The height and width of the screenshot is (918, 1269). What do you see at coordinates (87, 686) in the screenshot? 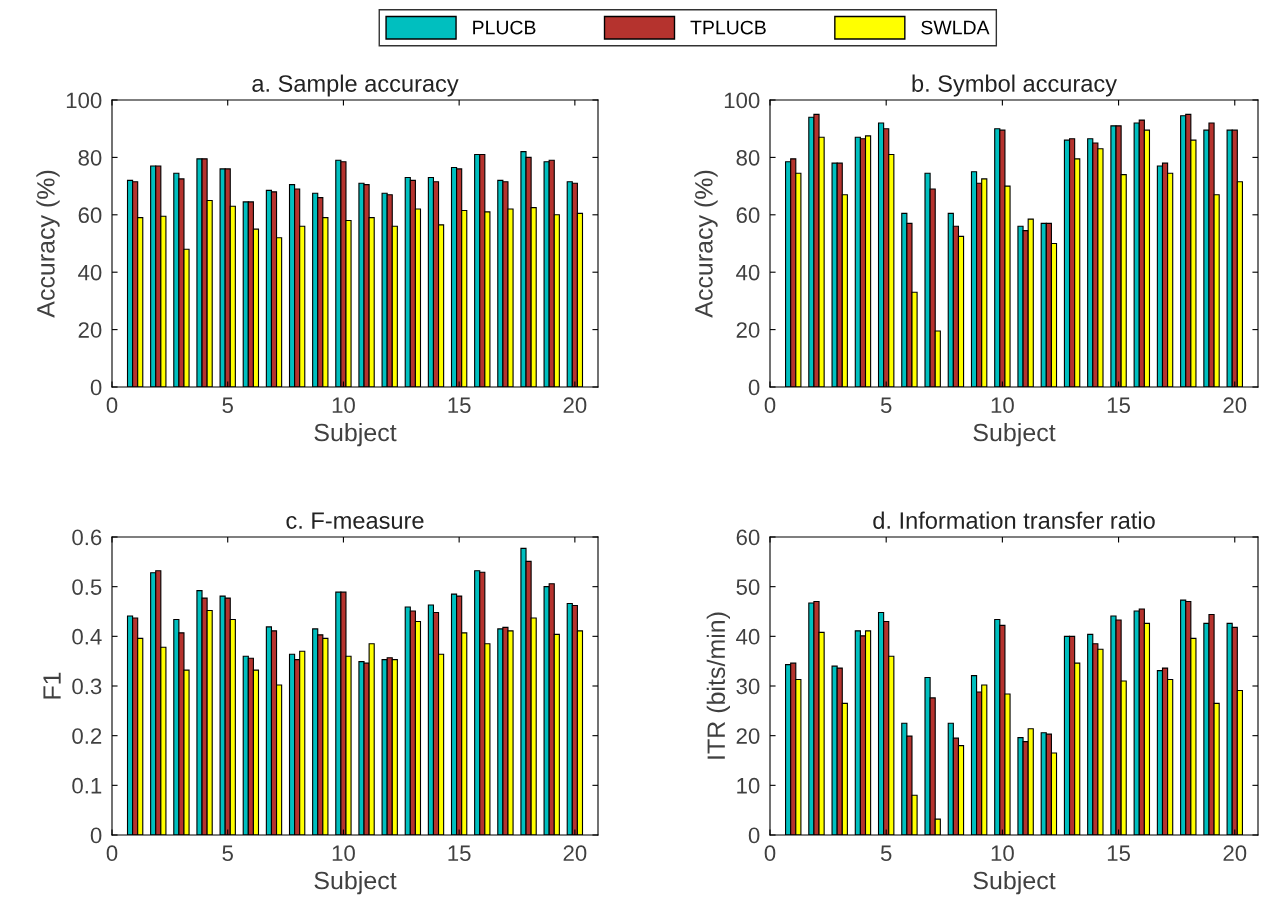
I see `y-tick-label: 0.3` at bounding box center [87, 686].